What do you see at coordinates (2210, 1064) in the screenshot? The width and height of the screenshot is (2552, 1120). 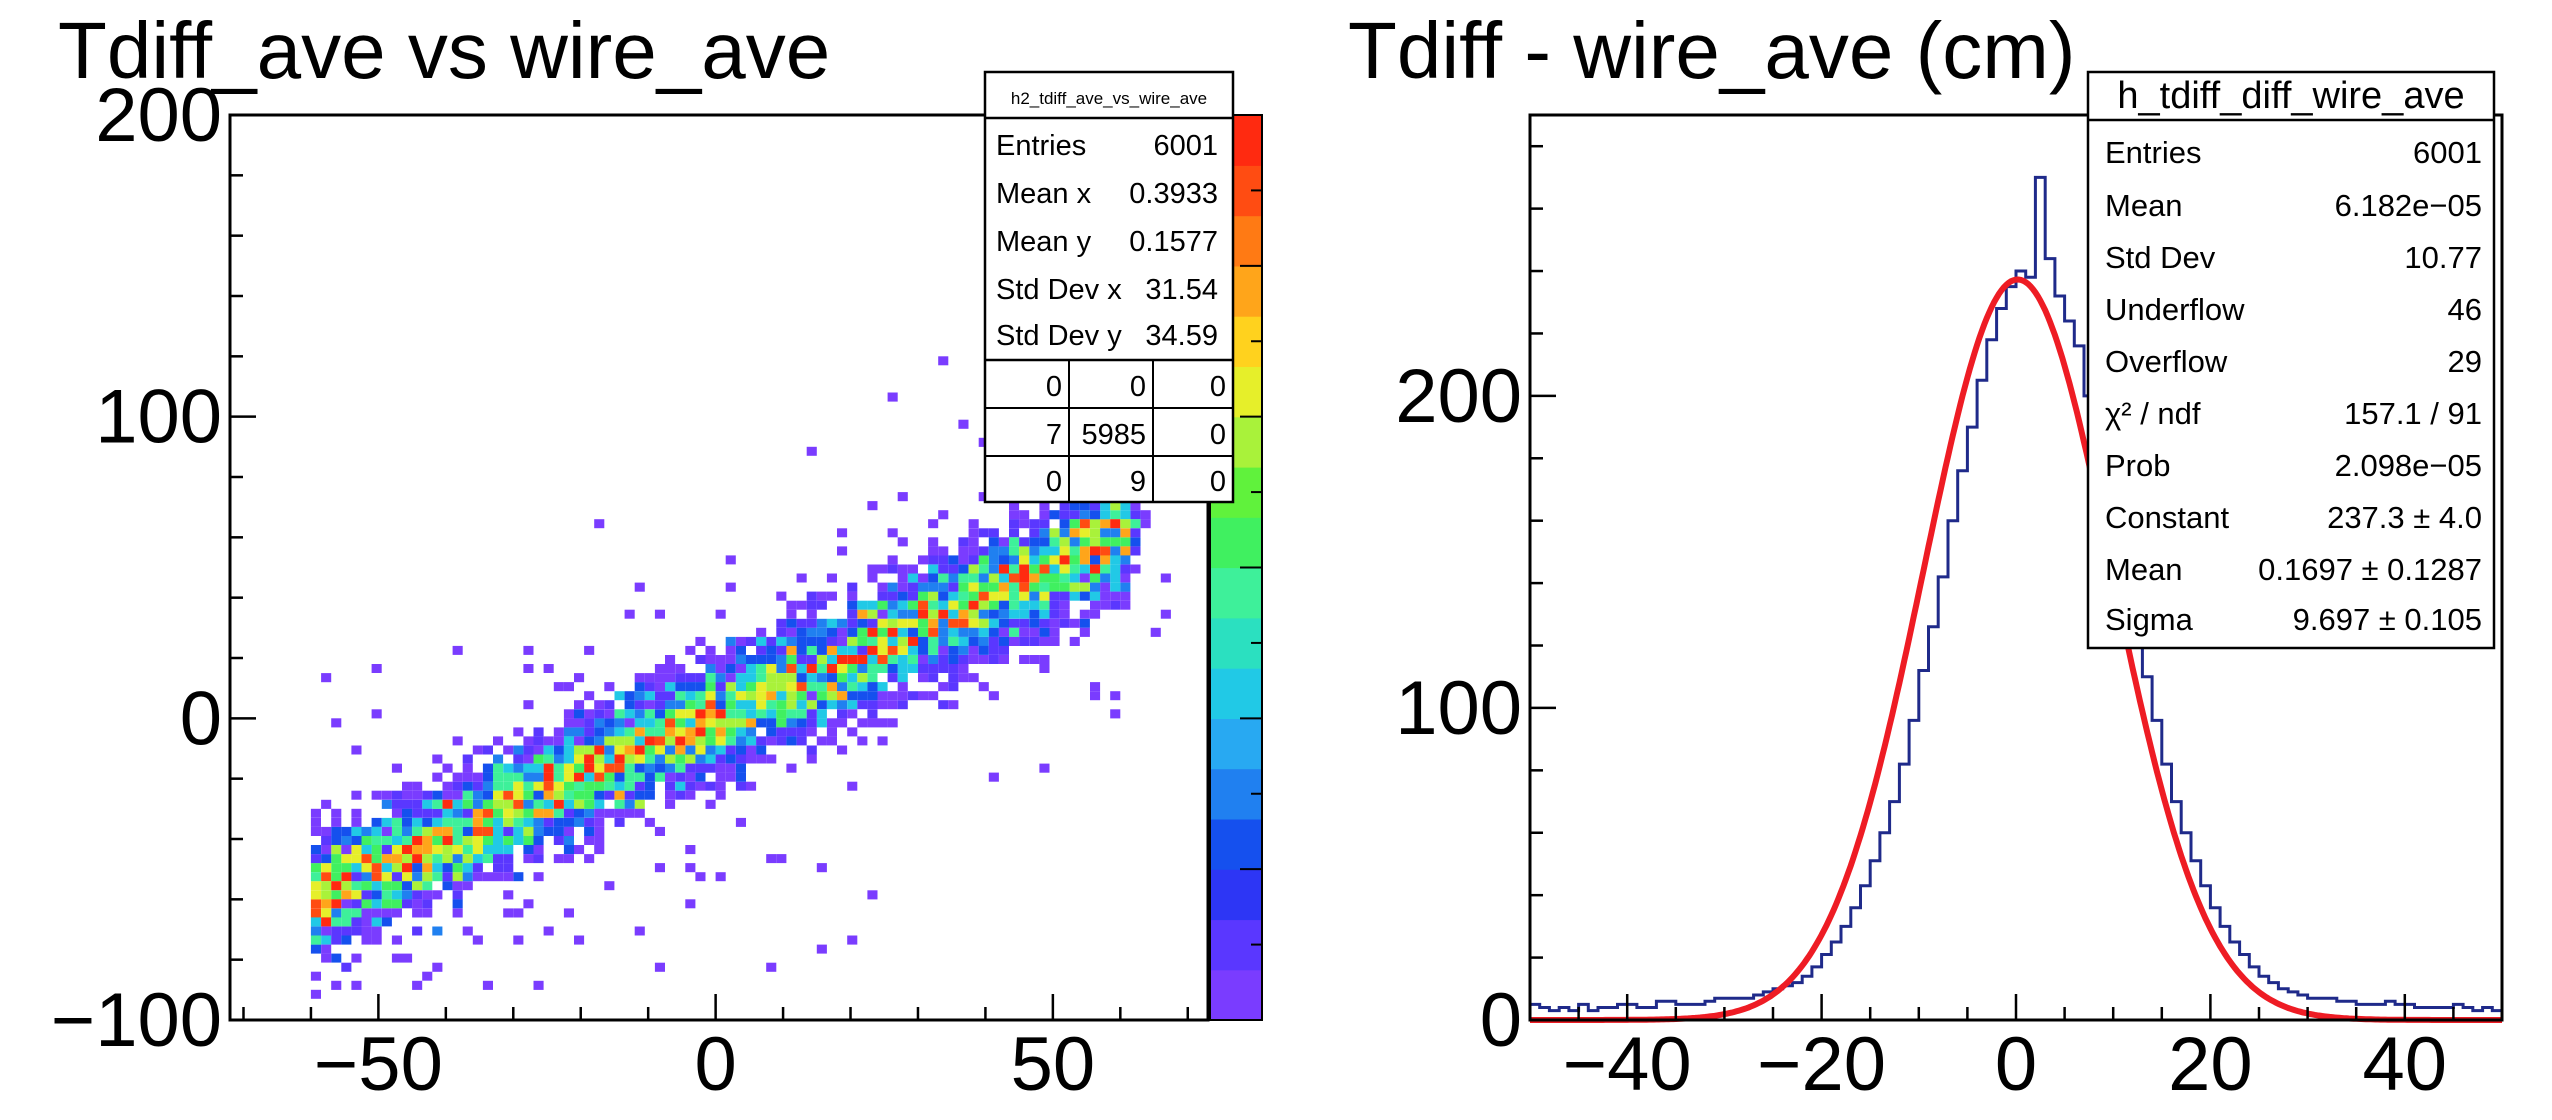 I see `right-x-tick-label: 20` at bounding box center [2210, 1064].